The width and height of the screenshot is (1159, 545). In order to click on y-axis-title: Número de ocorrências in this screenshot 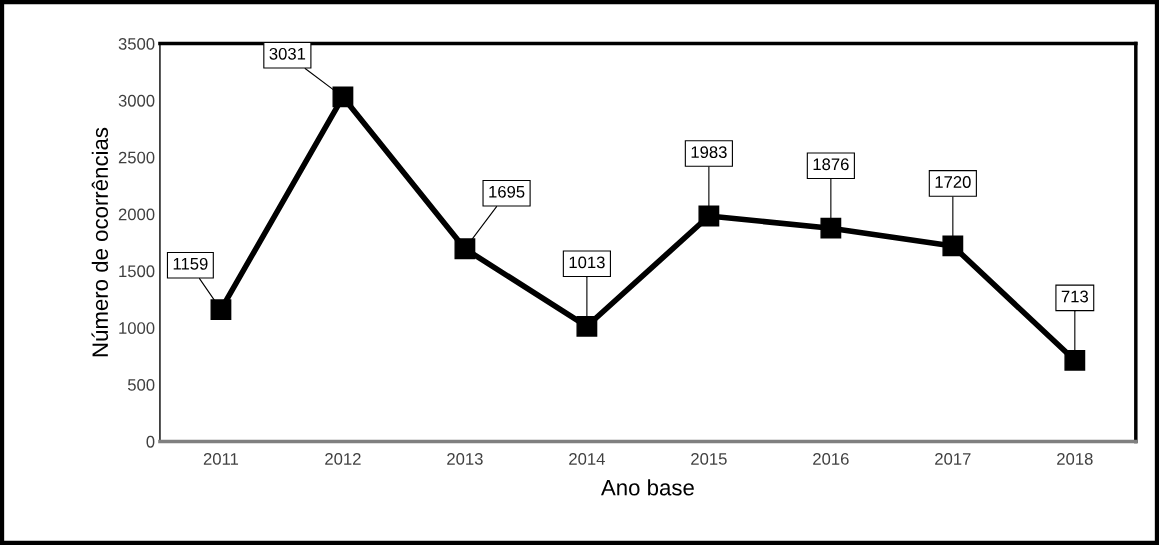, I will do `click(100, 242)`.